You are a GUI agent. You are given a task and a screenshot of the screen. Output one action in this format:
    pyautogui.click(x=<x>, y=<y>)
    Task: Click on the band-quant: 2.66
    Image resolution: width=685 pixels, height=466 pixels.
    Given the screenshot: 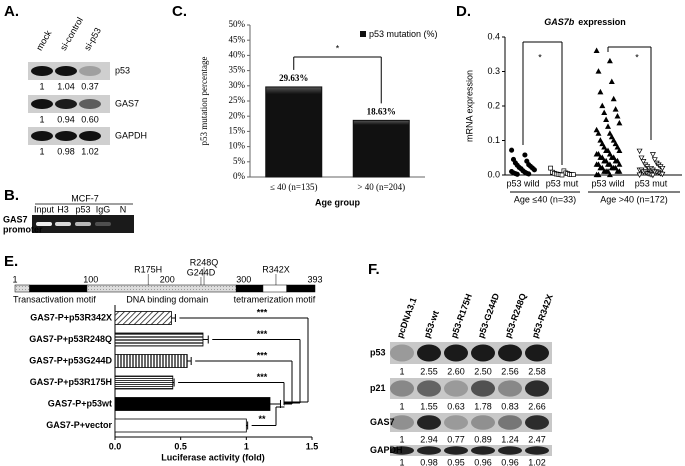 What is the action you would take?
    pyautogui.click(x=537, y=406)
    